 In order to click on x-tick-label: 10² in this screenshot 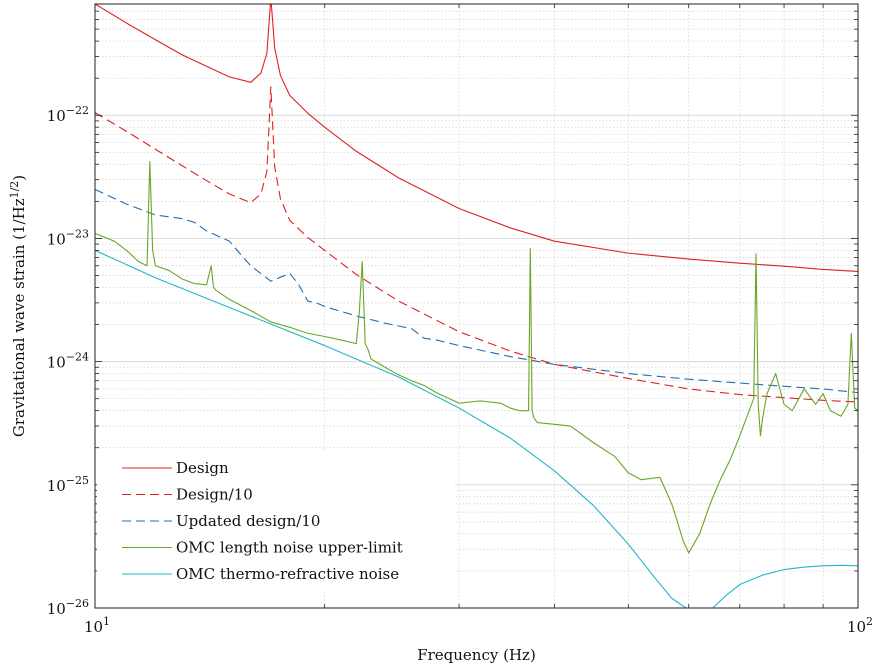, I will do `click(860, 625)`.